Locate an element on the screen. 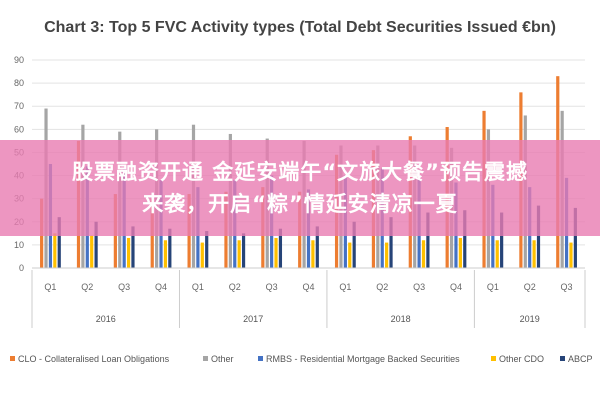 This screenshot has height=400, width=600. year-label: 2019 is located at coordinates (530, 319).